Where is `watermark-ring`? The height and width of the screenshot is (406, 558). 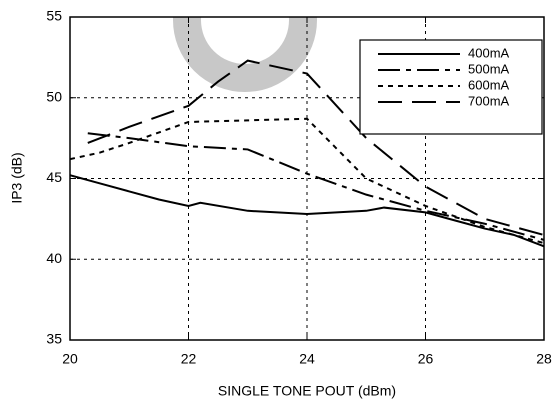
watermark-ring is located at coordinates (245, 54).